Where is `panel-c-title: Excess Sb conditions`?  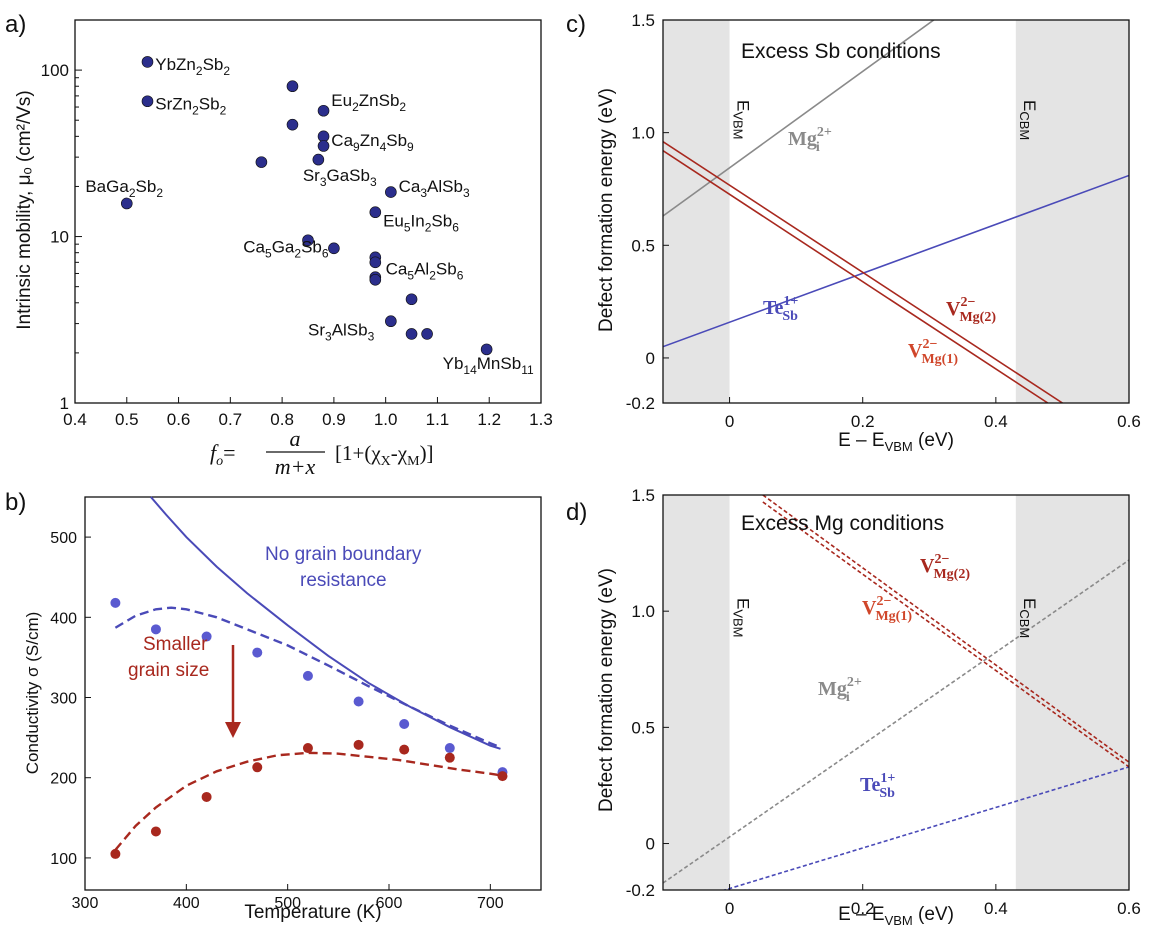
panel-c-title: Excess Sb conditions is located at coordinates (841, 51).